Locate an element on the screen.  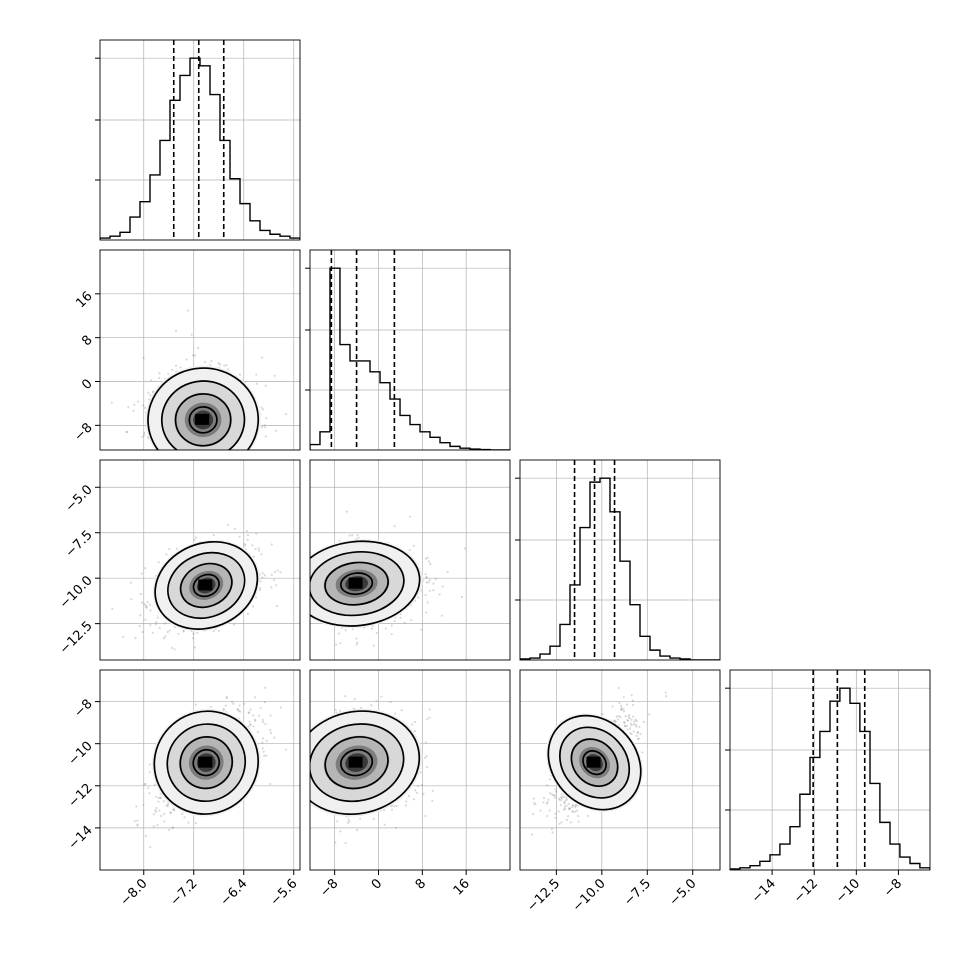
panel-frame is located at coordinates (200, 770).